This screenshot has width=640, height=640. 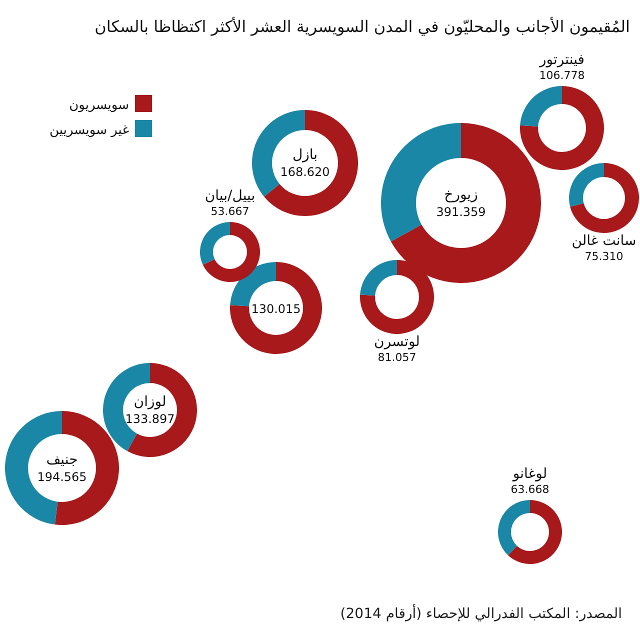 What do you see at coordinates (99, 105) in the screenshot?
I see `legend-label: سويسريون` at bounding box center [99, 105].